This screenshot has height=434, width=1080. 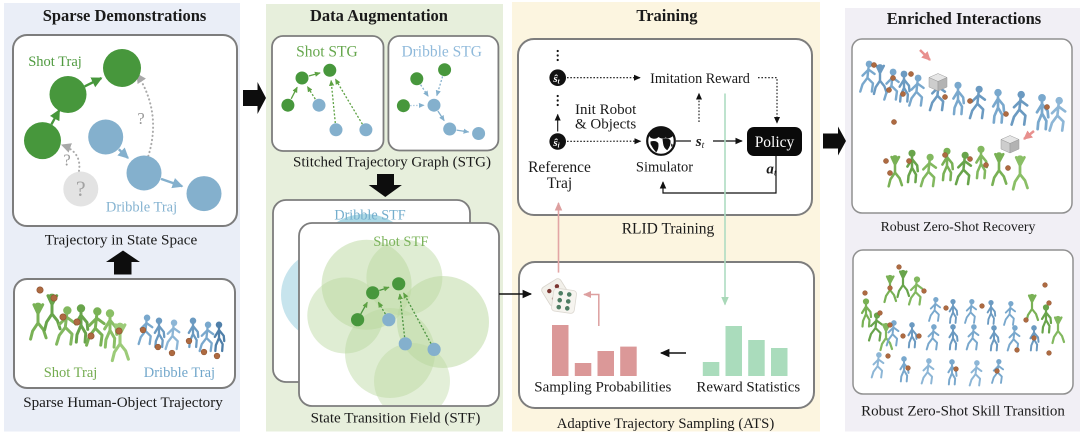 I want to click on svg-text: Traj, so click(x=559, y=183).